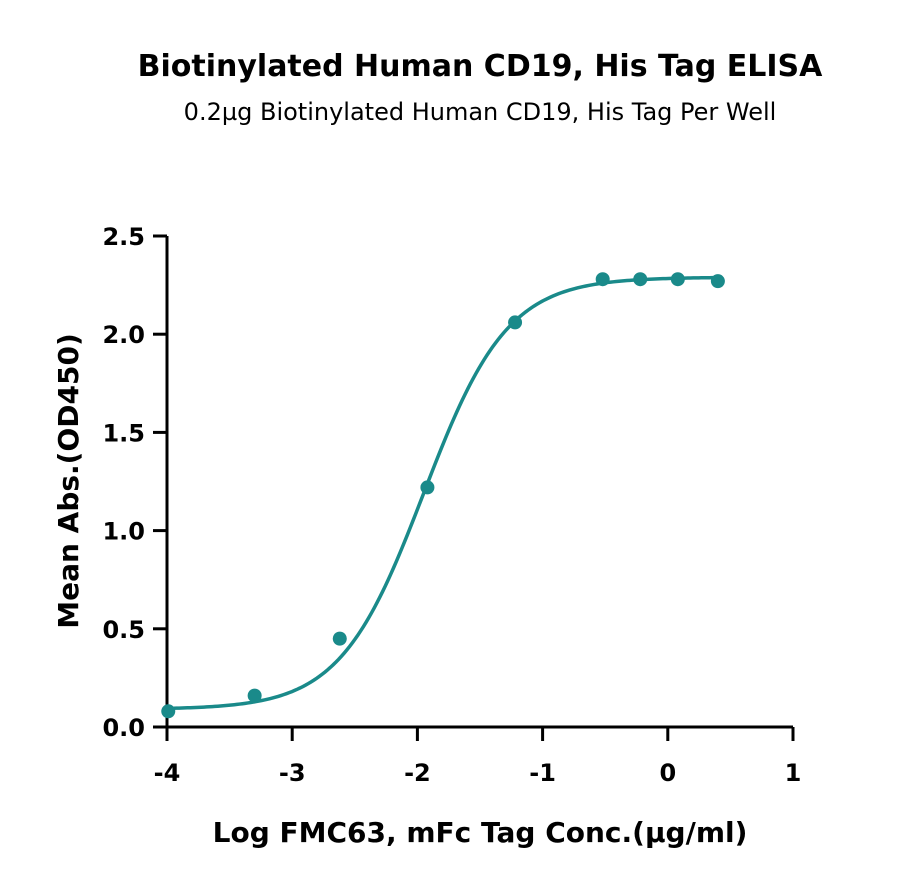 The height and width of the screenshot is (888, 900). Describe the element at coordinates (167, 773) in the screenshot. I see `x-tick-label: -4` at that location.